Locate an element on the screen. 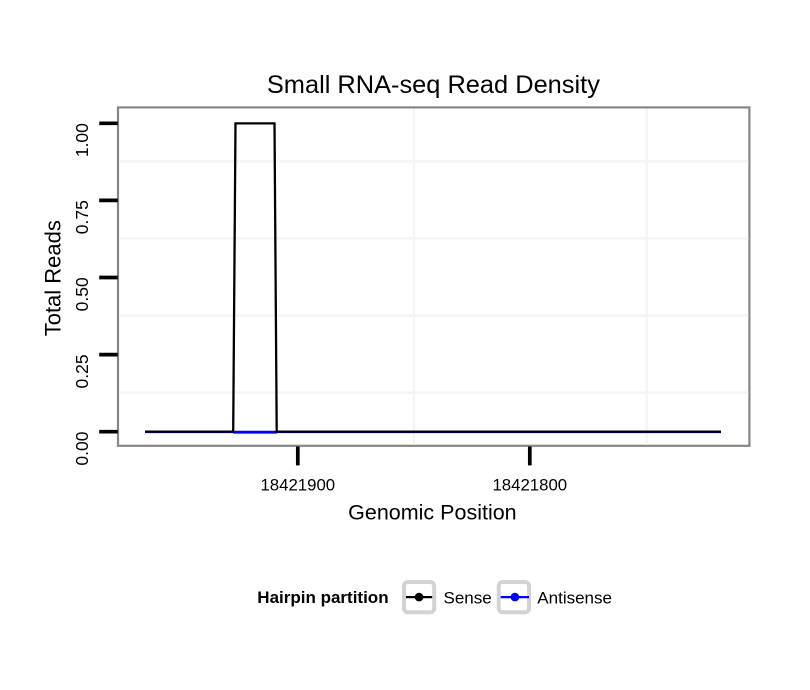 The width and height of the screenshot is (810, 690). svg-text: 18421900 is located at coordinates (297, 485).